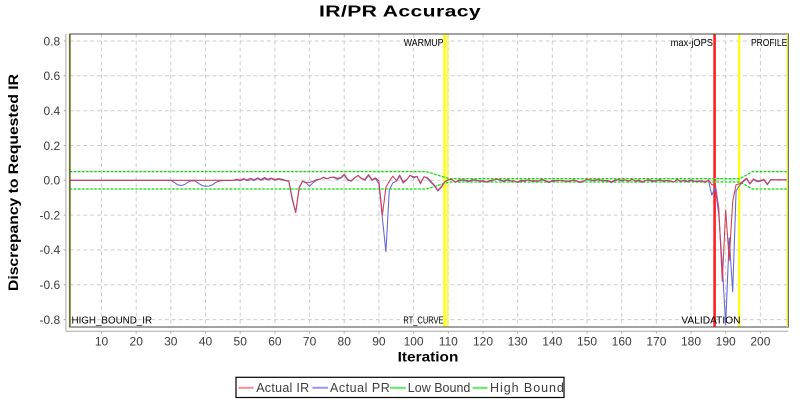 The image size is (800, 400). What do you see at coordinates (112, 320) in the screenshot?
I see `svg-text: HIGH_BOUND_IR` at bounding box center [112, 320].